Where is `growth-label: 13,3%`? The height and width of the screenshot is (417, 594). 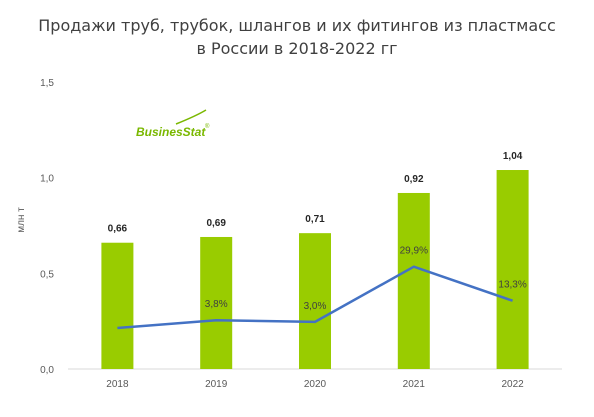
growth-label: 13,3% is located at coordinates (512, 285).